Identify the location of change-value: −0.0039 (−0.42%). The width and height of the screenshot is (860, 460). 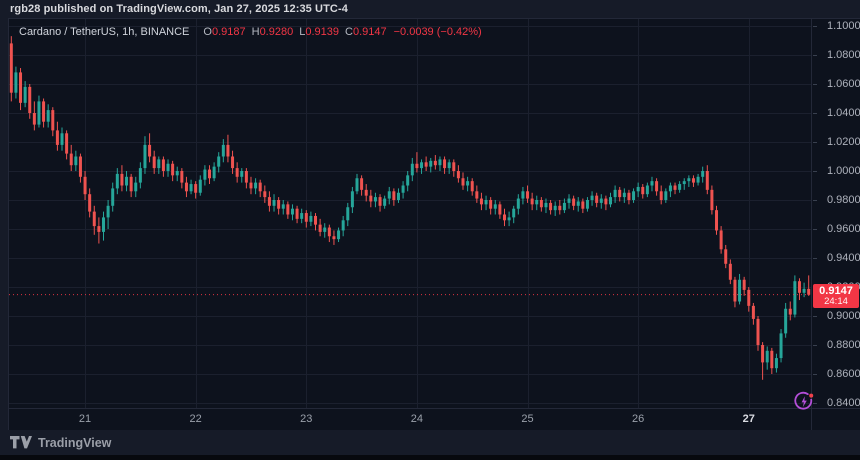
(437, 32).